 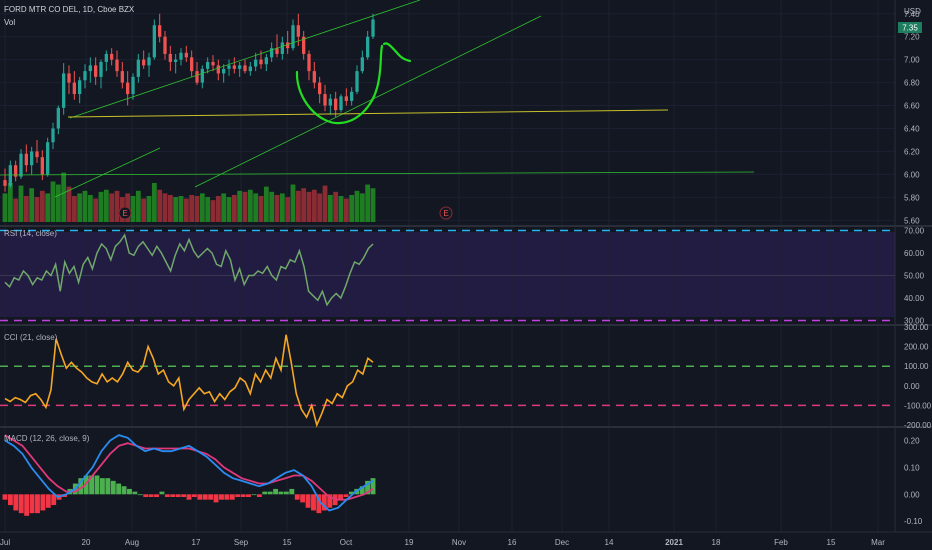 I want to click on cci-line, so click(x=189, y=381).